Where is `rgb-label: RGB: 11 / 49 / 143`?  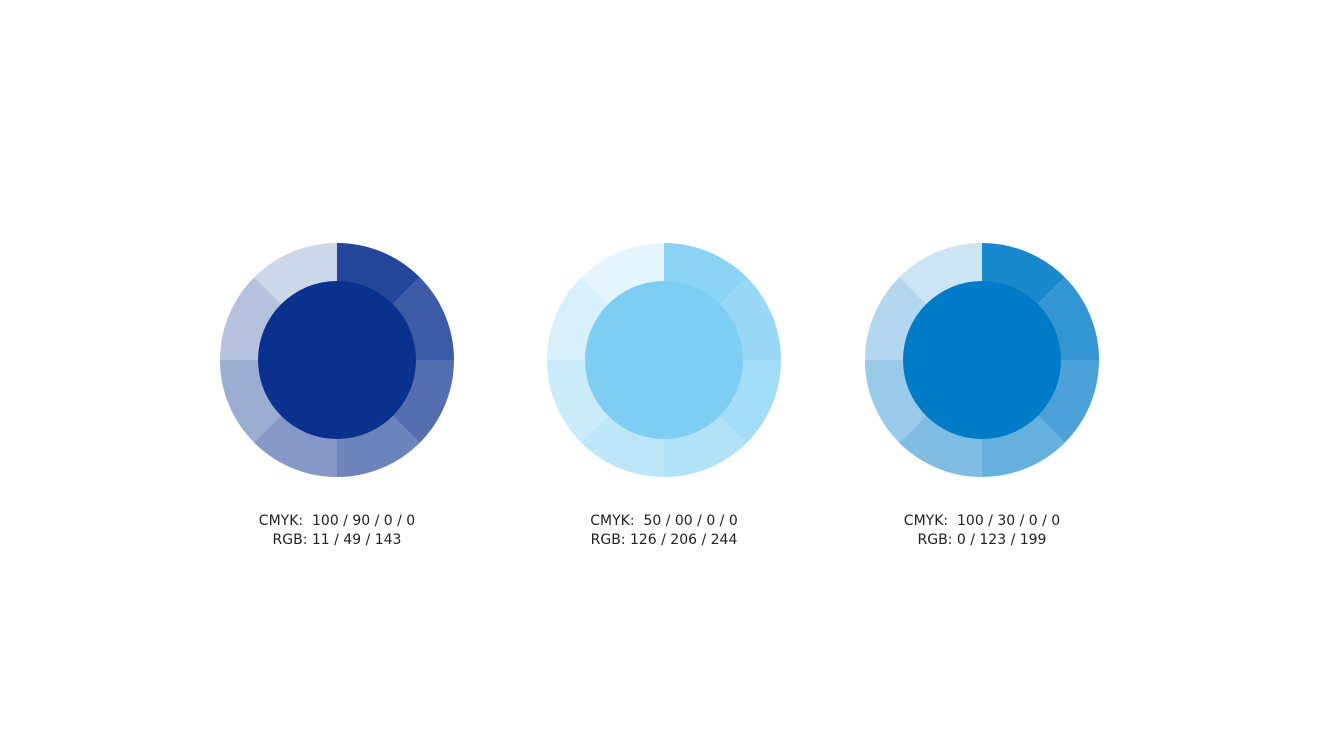
rgb-label: RGB: 11 / 49 / 143 is located at coordinates (337, 540).